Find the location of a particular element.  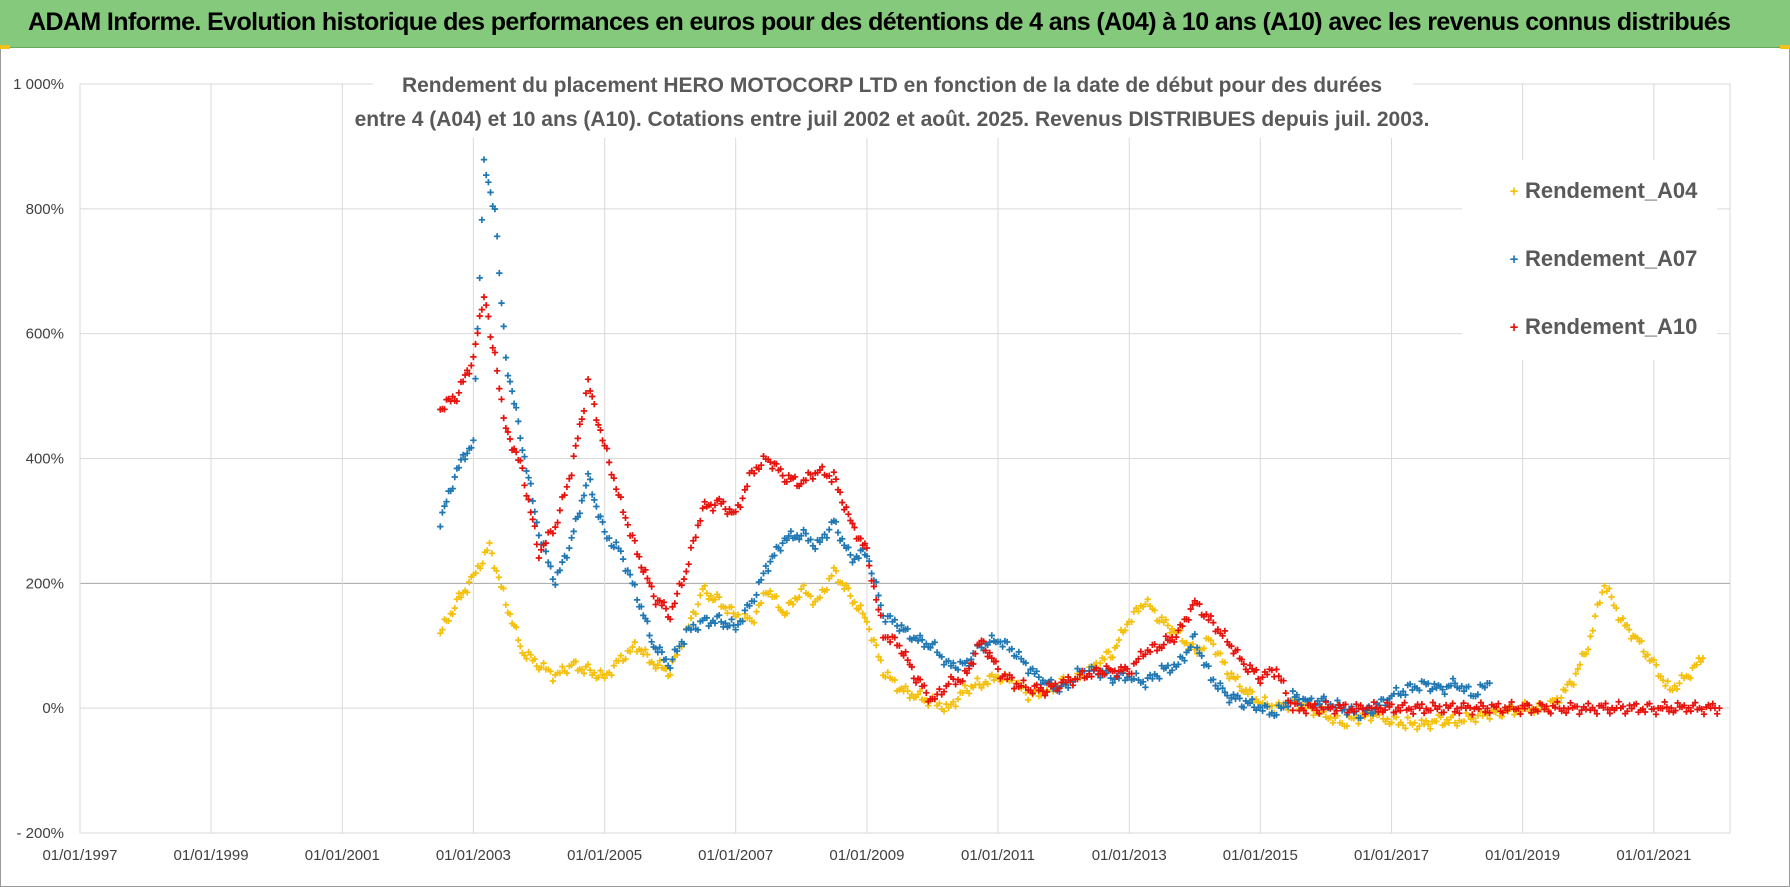

x-tick-label: 01/01/2017 is located at coordinates (1391, 855).